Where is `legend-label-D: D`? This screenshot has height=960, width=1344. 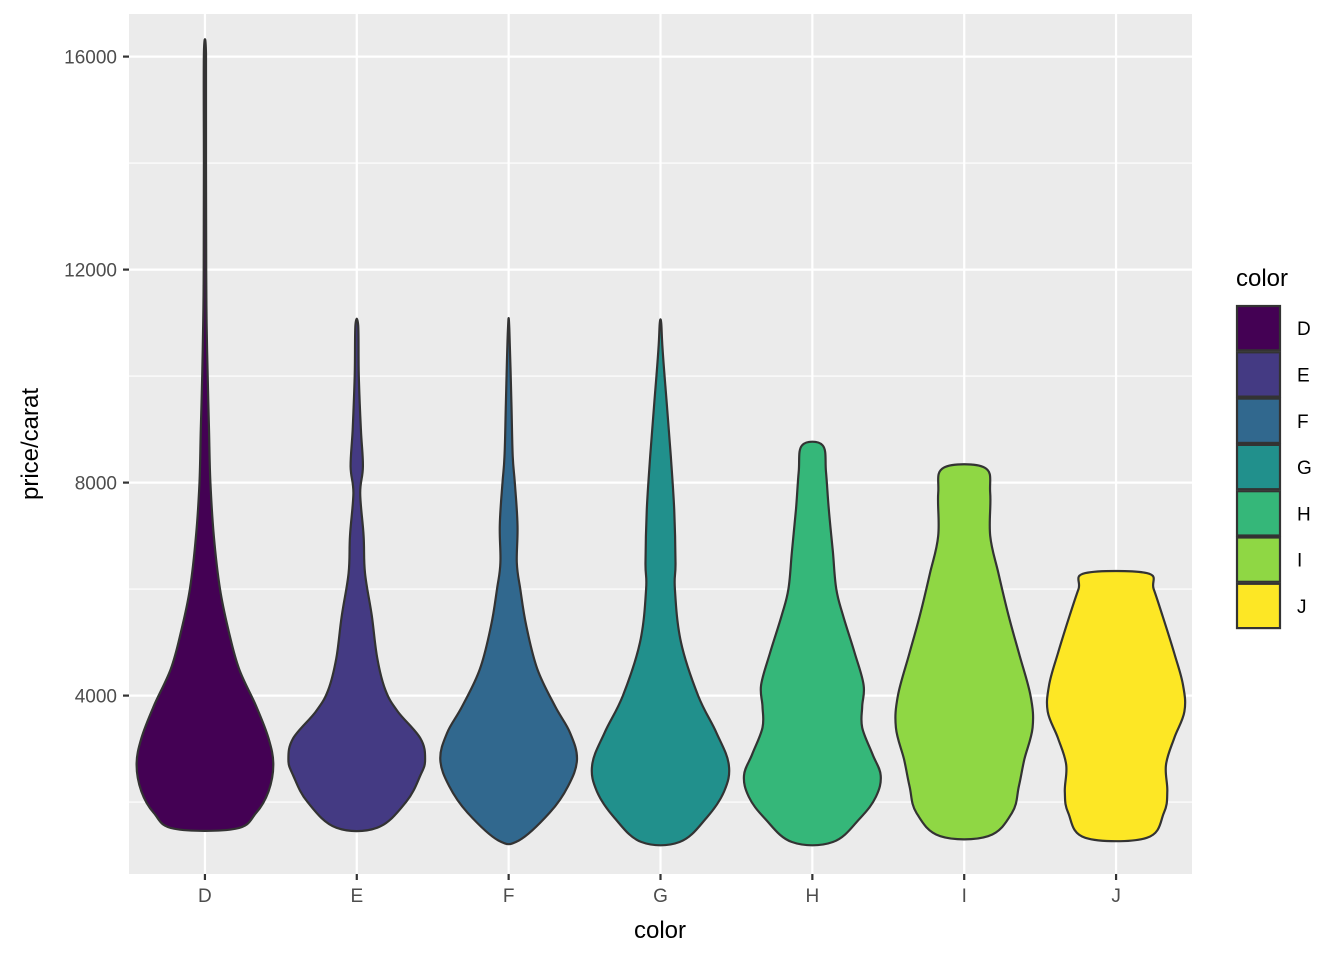 legend-label-D: D is located at coordinates (1304, 329).